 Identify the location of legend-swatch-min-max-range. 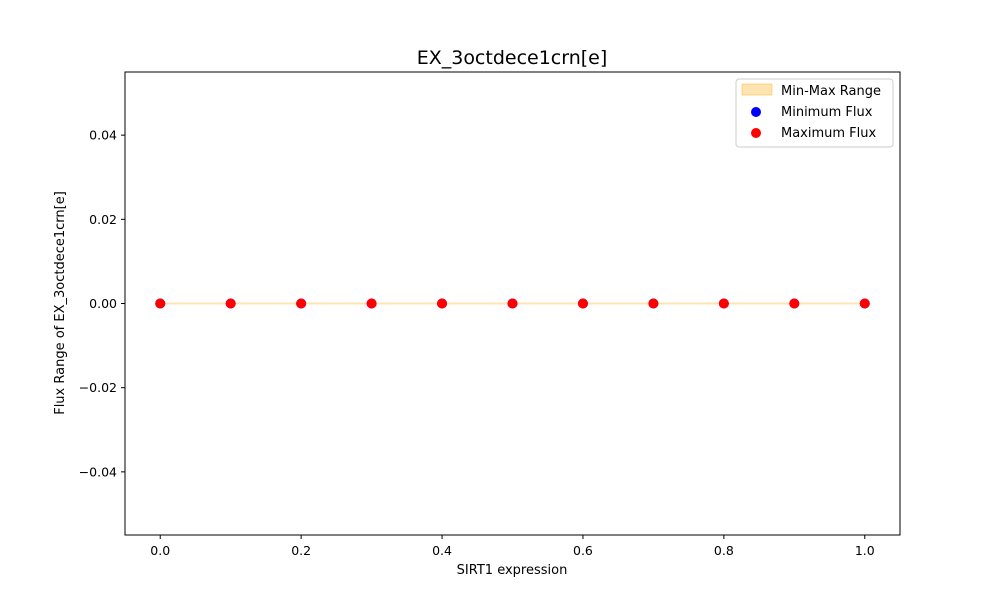
(757, 89).